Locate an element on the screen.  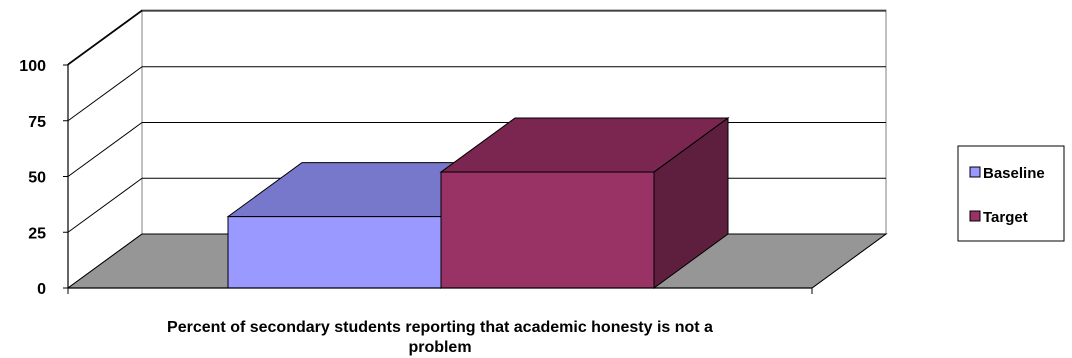
legend-box is located at coordinates (1011, 193).